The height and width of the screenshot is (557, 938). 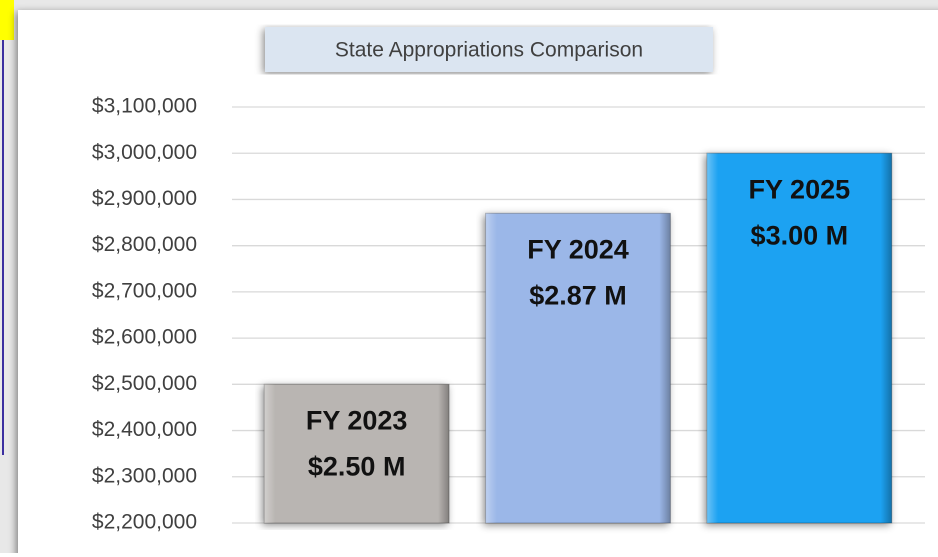 What do you see at coordinates (357, 466) in the screenshot?
I see `bar-value-label: $2.50 M` at bounding box center [357, 466].